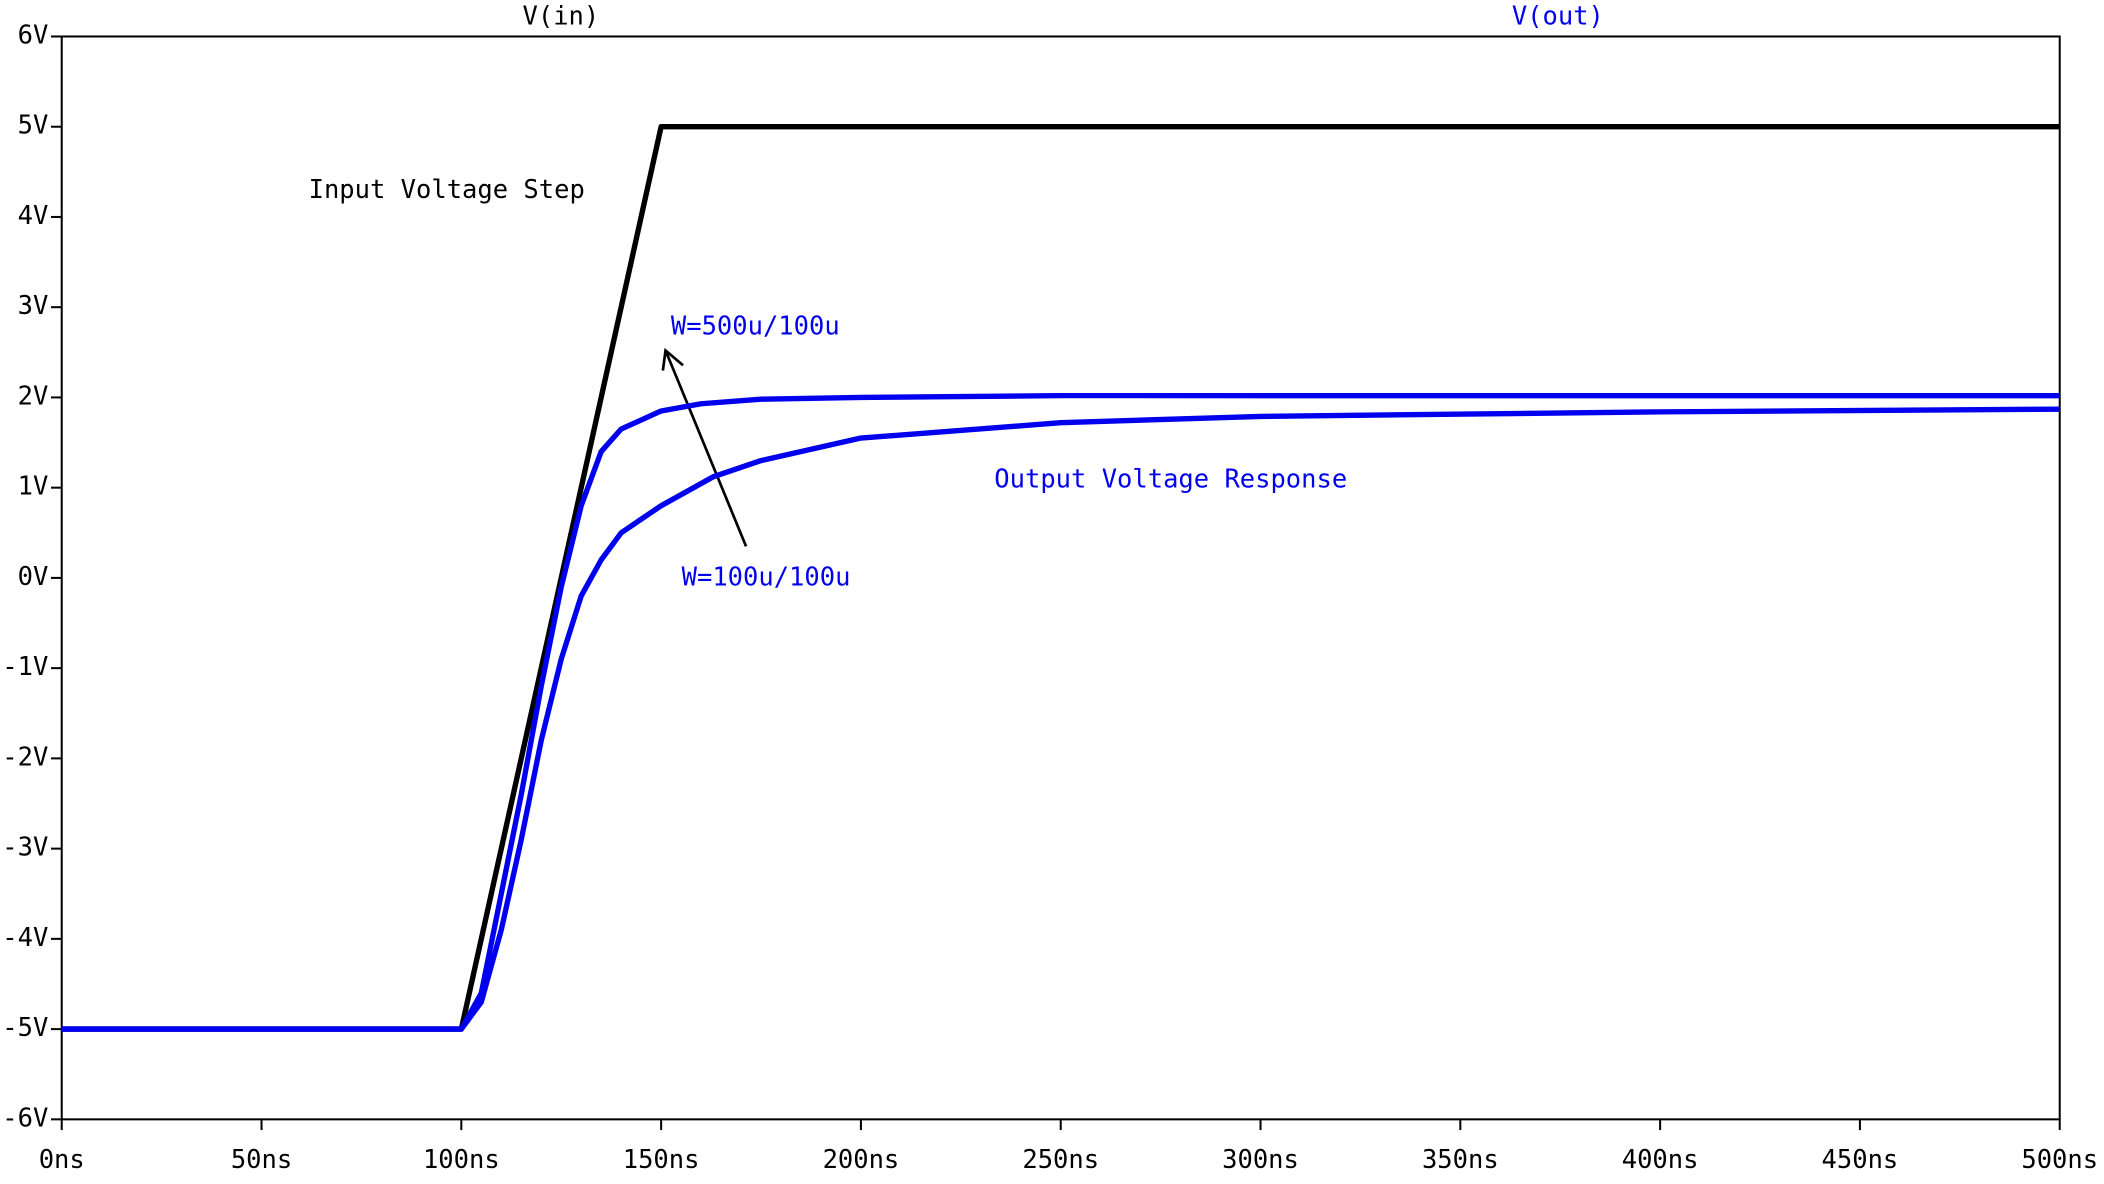 The height and width of the screenshot is (1184, 2104). I want to click on x-tick-label: 0ns, so click(62, 1160).